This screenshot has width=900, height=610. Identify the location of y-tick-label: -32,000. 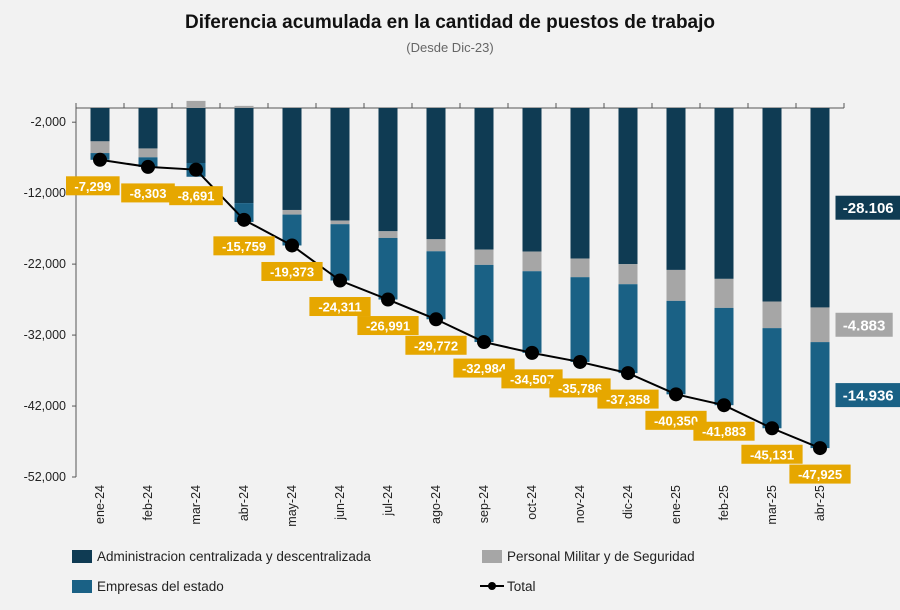
(45, 335).